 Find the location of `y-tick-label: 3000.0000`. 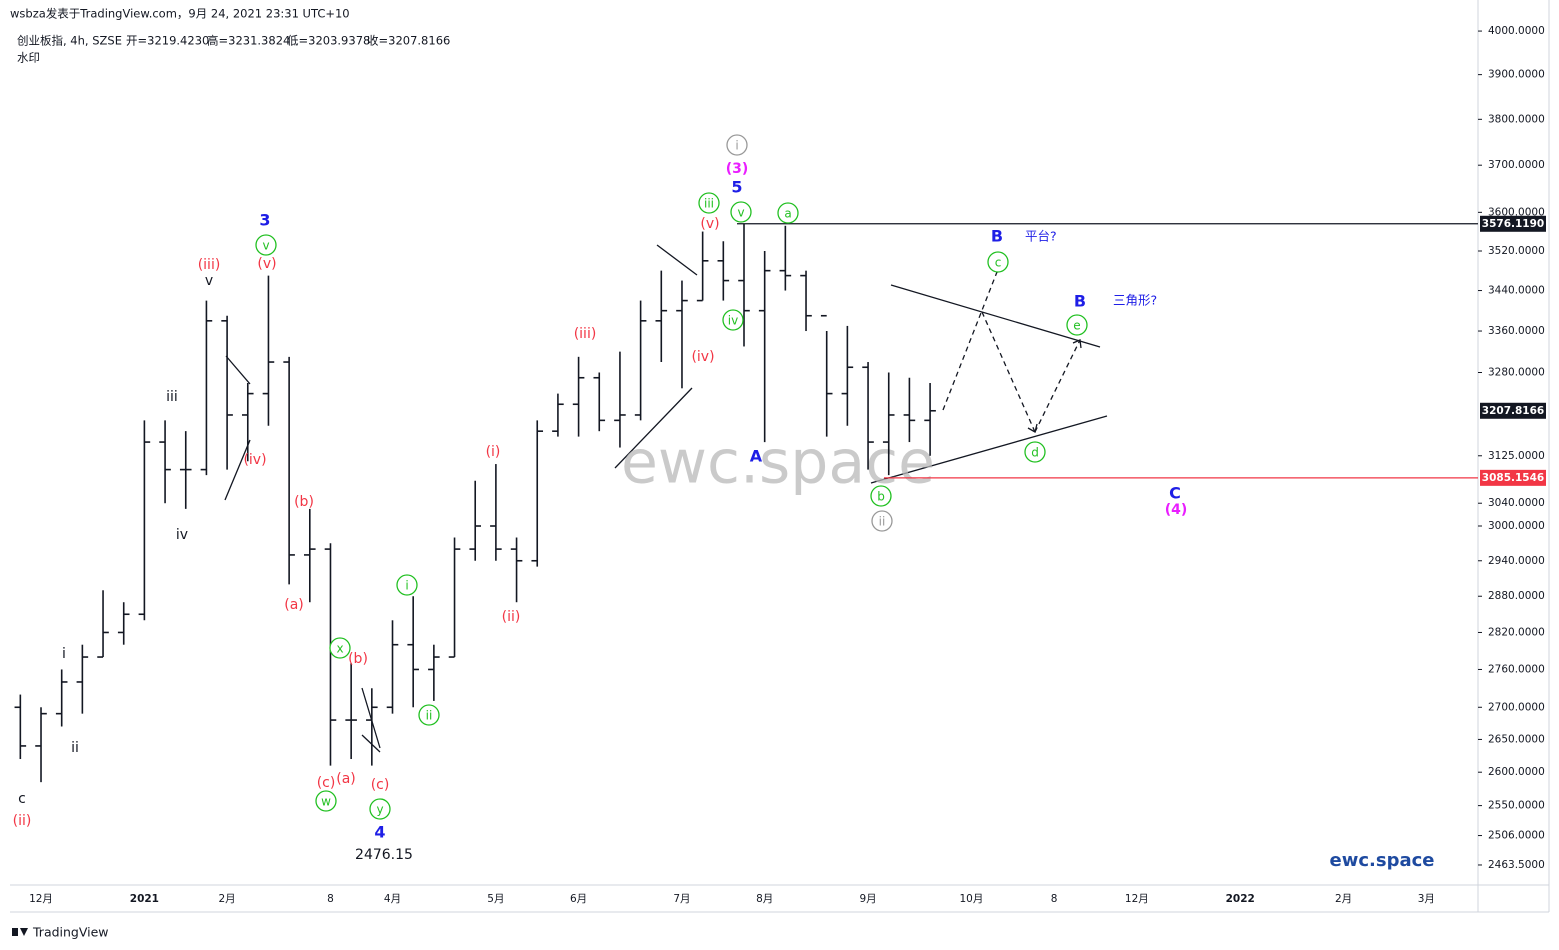

y-tick-label: 3000.0000 is located at coordinates (1516, 526).